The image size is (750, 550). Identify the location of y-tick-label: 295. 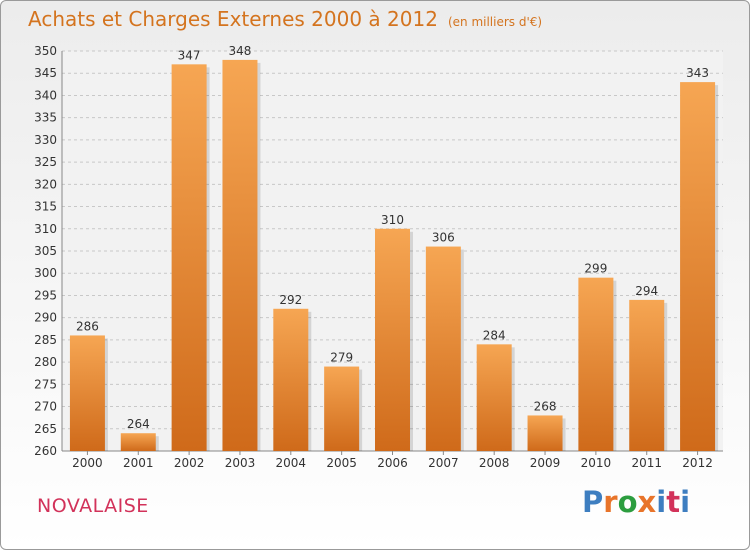
(45, 295).